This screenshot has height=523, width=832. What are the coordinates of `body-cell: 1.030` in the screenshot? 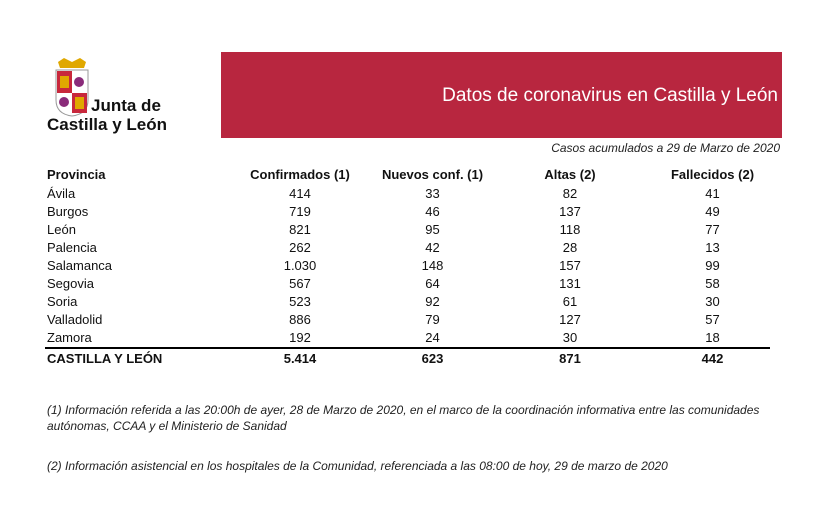 It's located at (300, 265).